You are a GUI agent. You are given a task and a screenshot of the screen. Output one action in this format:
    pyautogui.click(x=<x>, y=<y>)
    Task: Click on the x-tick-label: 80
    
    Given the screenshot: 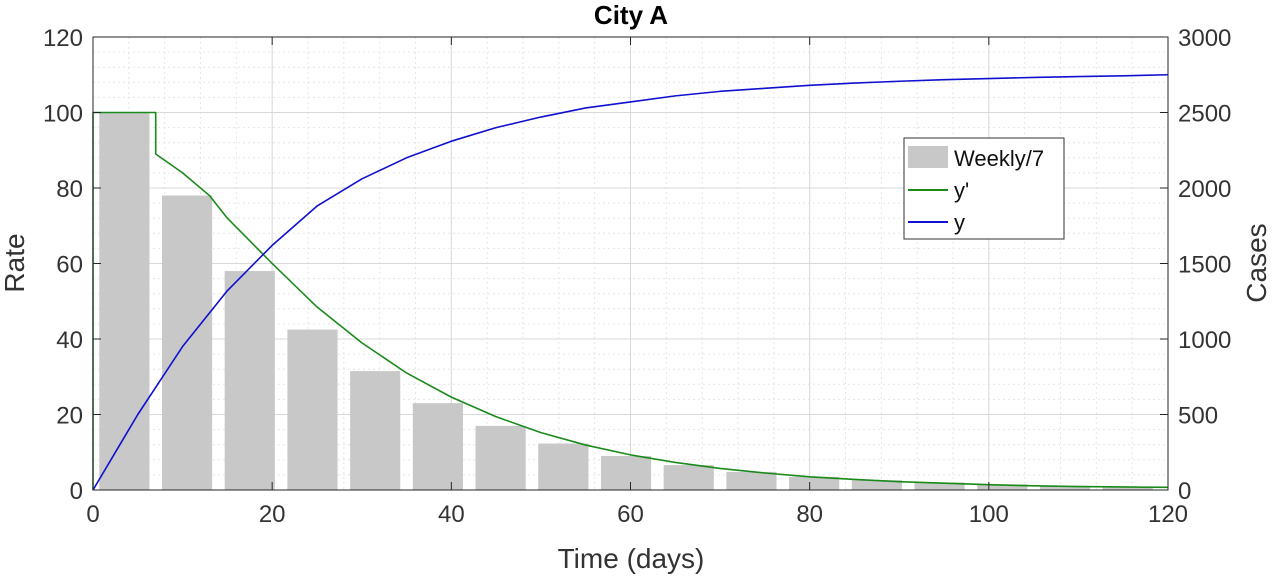 What is the action you would take?
    pyautogui.click(x=809, y=514)
    